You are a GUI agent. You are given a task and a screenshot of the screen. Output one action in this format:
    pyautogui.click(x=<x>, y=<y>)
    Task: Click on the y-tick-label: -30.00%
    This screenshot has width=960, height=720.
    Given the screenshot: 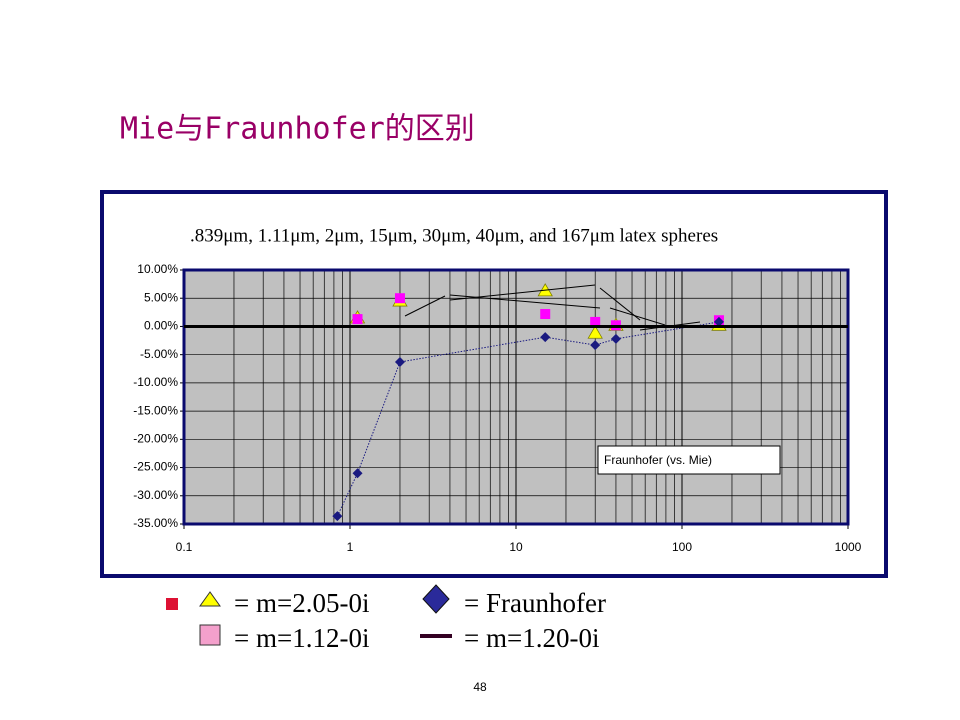 What is the action you would take?
    pyautogui.click(x=155, y=495)
    